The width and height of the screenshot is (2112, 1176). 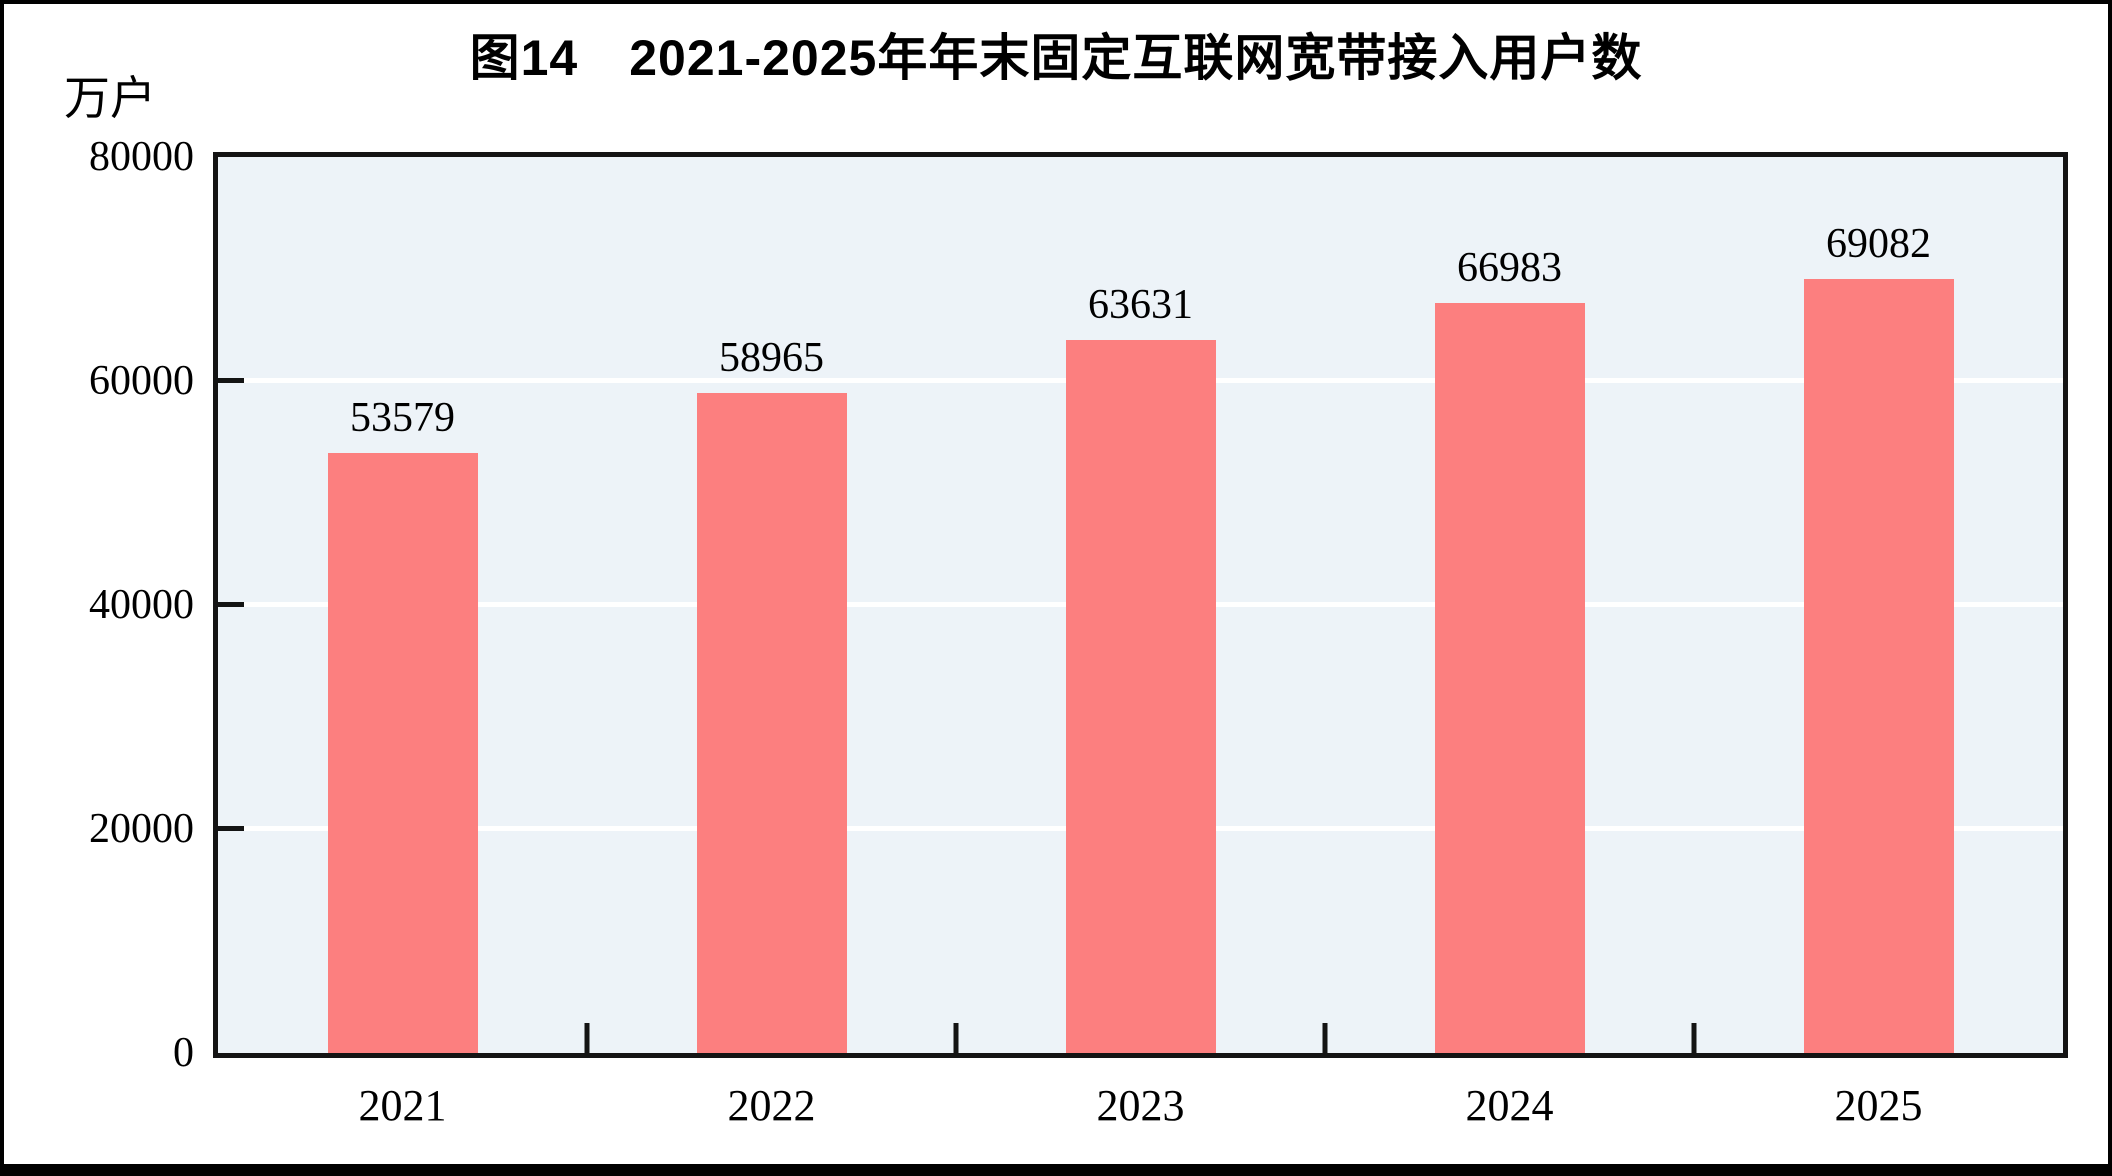 What do you see at coordinates (1140, 1105) in the screenshot?
I see `x-tick-label: 2023` at bounding box center [1140, 1105].